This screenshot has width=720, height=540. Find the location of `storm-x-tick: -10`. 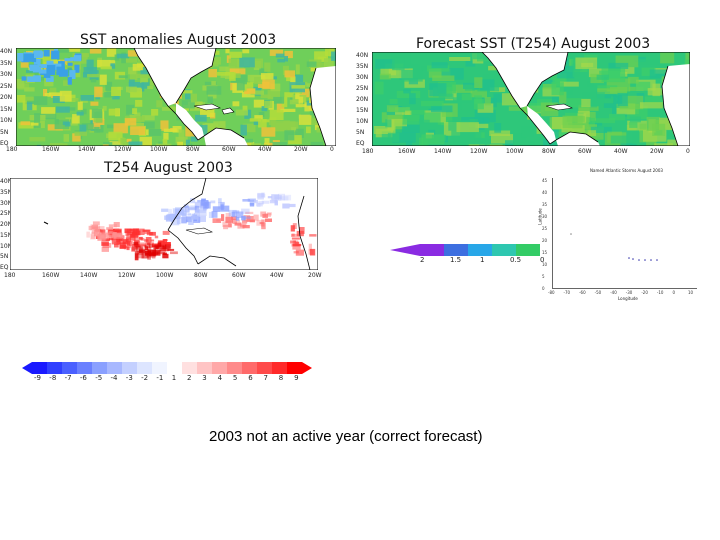

storm-x-tick: -10 is located at coordinates (660, 292).